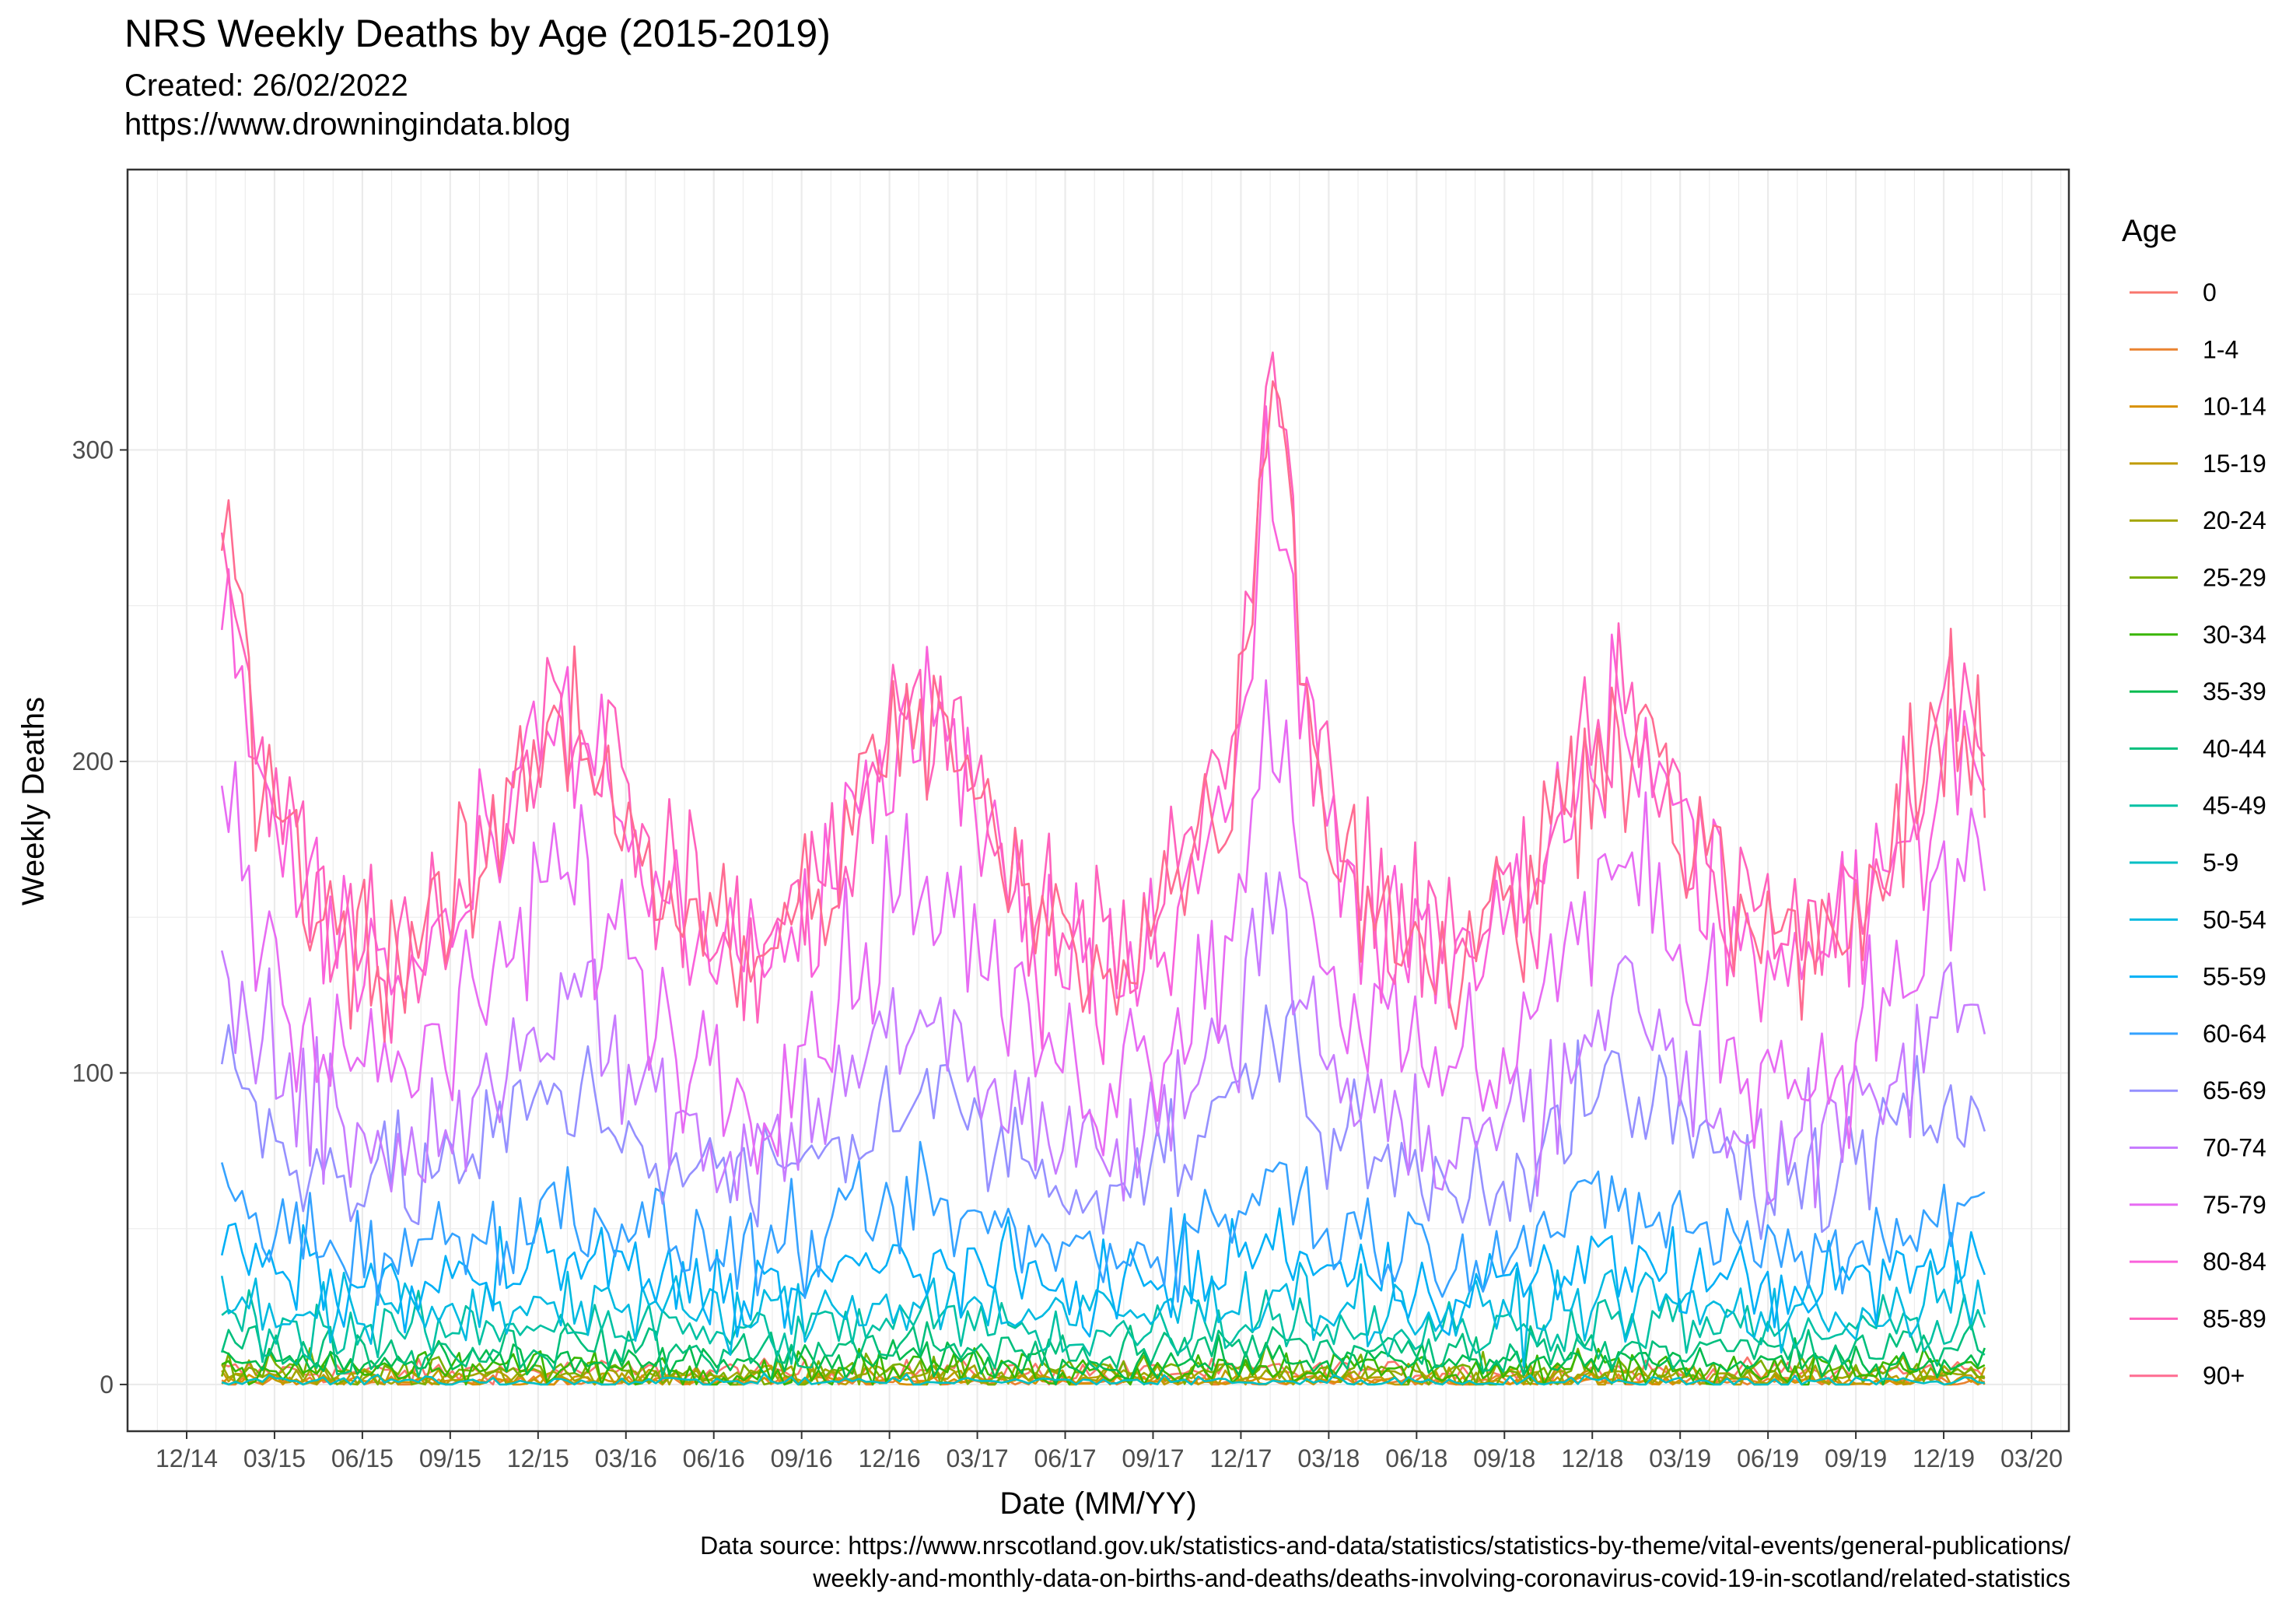 The height and width of the screenshot is (1607, 2296). What do you see at coordinates (2234, 635) in the screenshot?
I see `legend-label-30-34: 30-34` at bounding box center [2234, 635].